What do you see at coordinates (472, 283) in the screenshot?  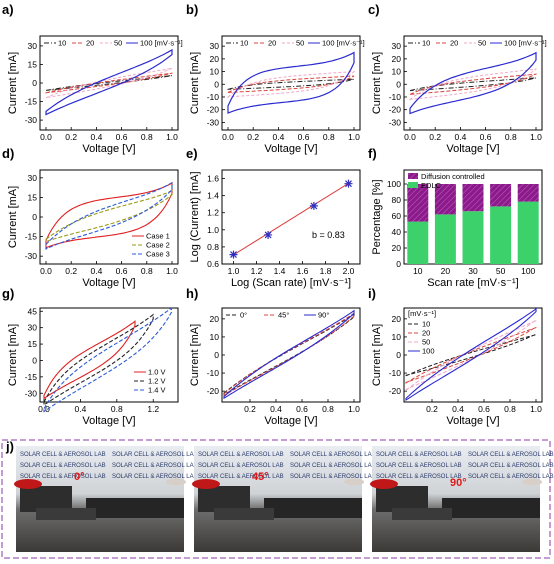 I see `x-axis-label: Scan rate [mV·s⁻¹]` at bounding box center [472, 283].